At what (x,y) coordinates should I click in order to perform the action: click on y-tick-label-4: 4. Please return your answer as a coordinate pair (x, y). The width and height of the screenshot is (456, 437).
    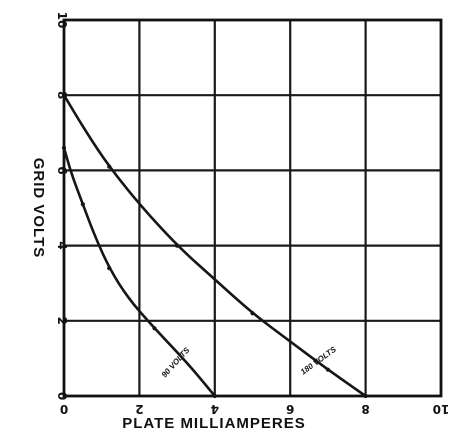
    Looking at the image, I should click on (62, 245).